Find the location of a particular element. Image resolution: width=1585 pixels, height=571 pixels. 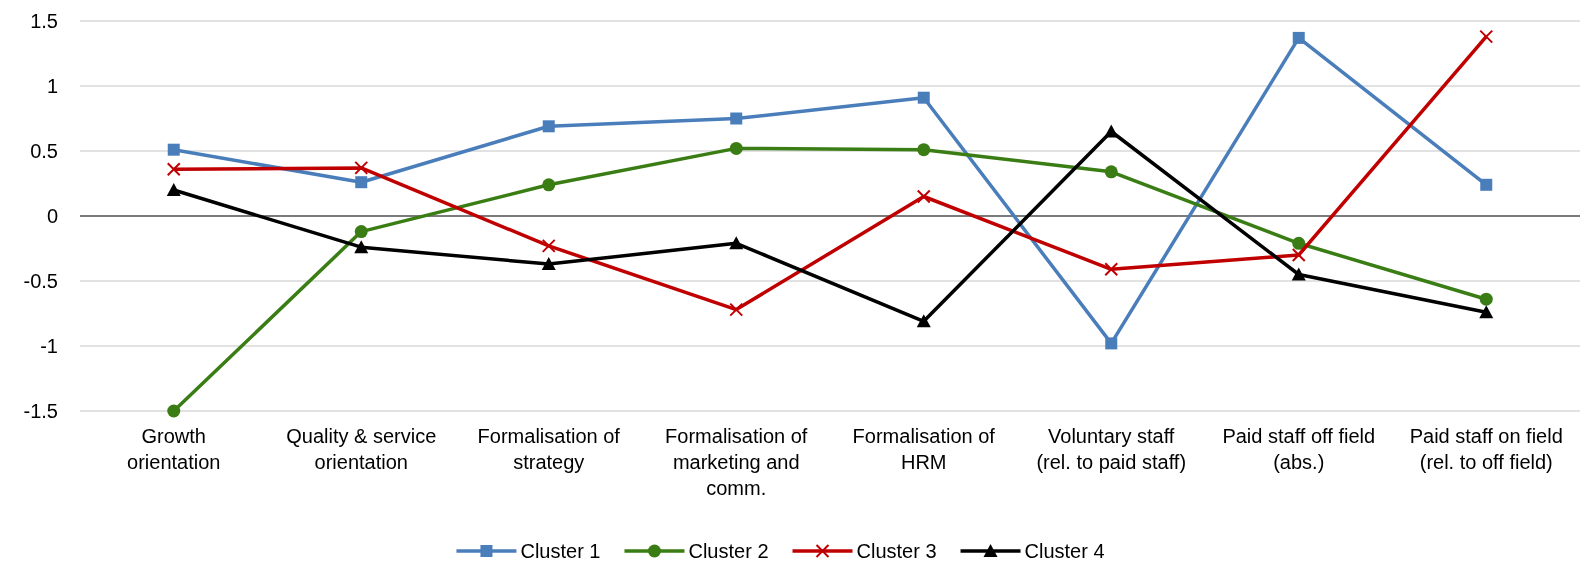

legend-label: Cluster 4 is located at coordinates (1064, 551).